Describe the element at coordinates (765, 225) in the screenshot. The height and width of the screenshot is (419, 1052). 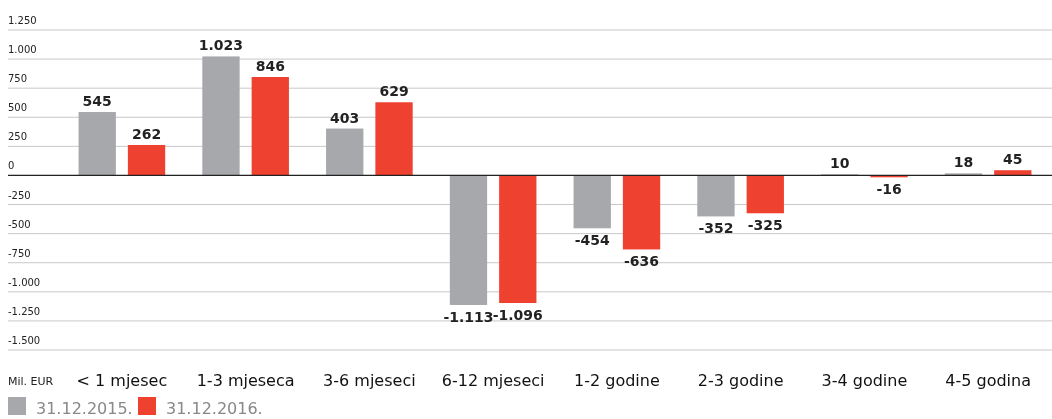
I see `data-label: -325` at that location.